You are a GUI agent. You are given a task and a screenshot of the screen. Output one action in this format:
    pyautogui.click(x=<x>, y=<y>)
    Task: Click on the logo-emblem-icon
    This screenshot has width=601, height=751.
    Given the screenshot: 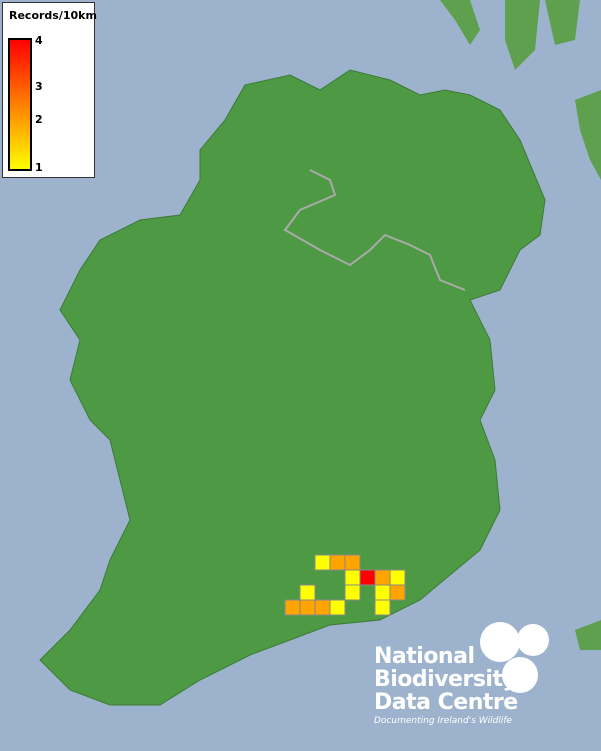 What is the action you would take?
    pyautogui.click(x=514, y=657)
    